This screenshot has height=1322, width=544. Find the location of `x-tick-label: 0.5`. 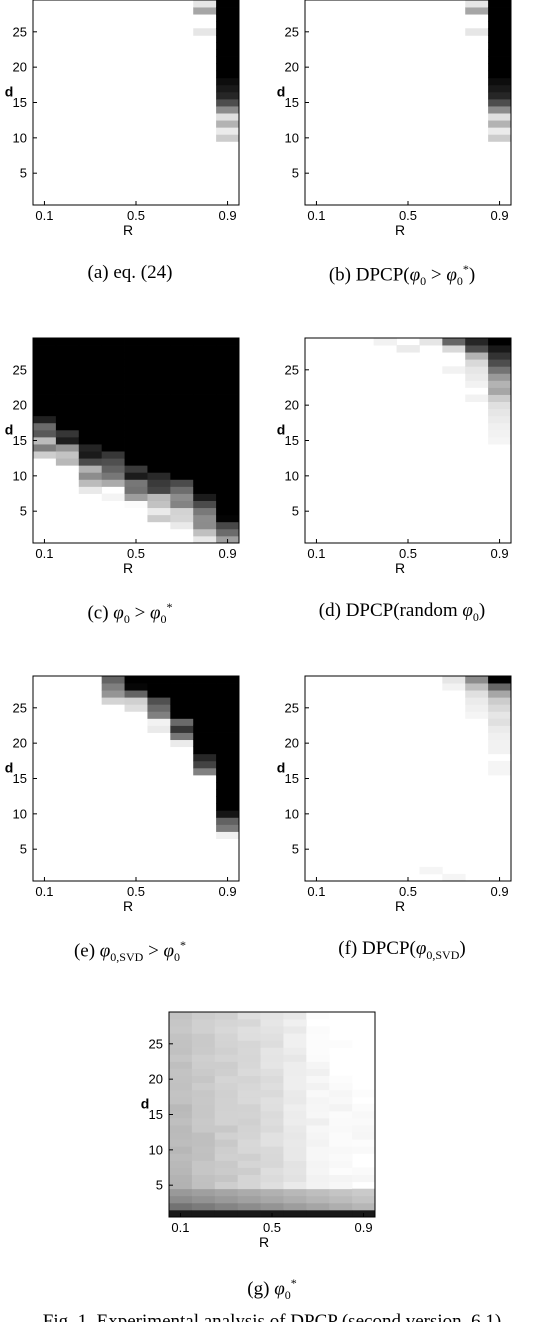

x-tick-label: 0.5 is located at coordinates (136, 553).